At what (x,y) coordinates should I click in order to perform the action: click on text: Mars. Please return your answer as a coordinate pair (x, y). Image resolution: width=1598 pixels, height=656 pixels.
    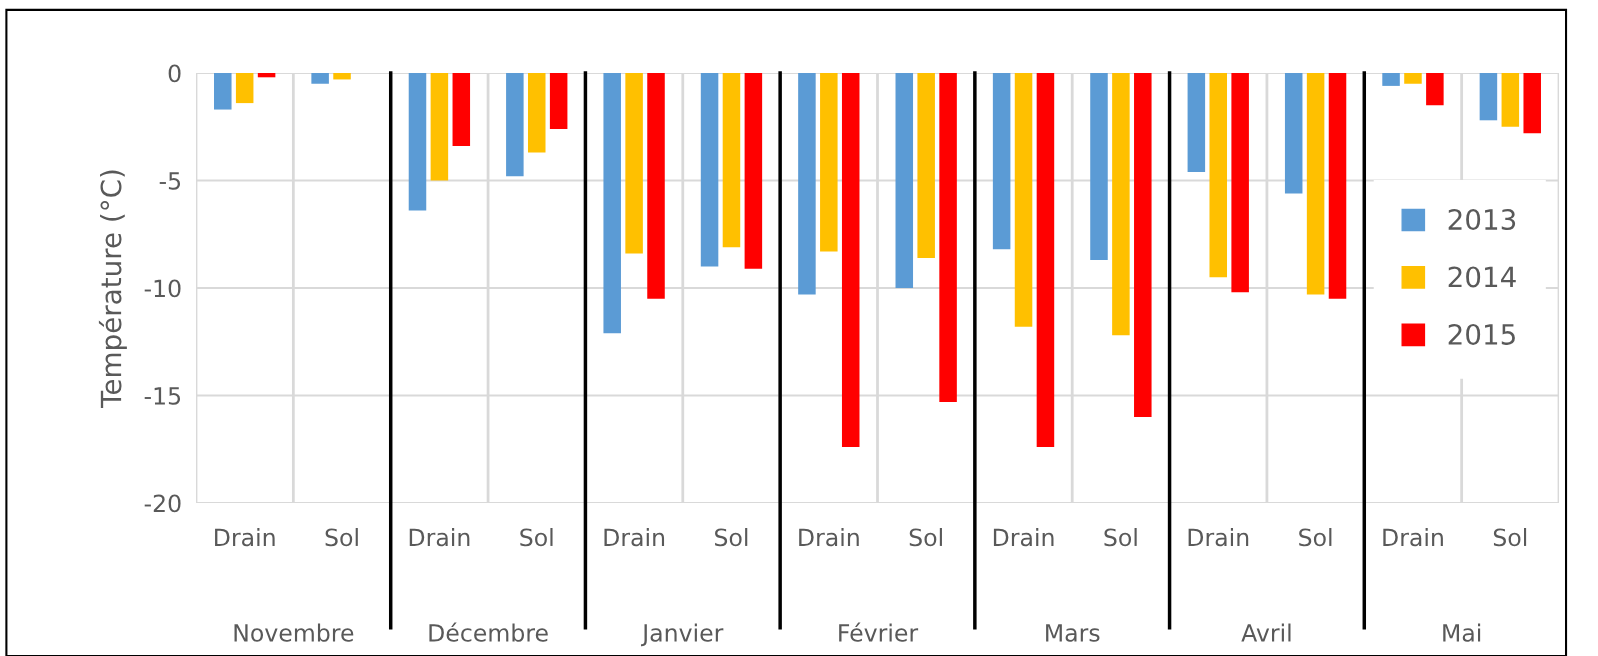
    Looking at the image, I should click on (1073, 633).